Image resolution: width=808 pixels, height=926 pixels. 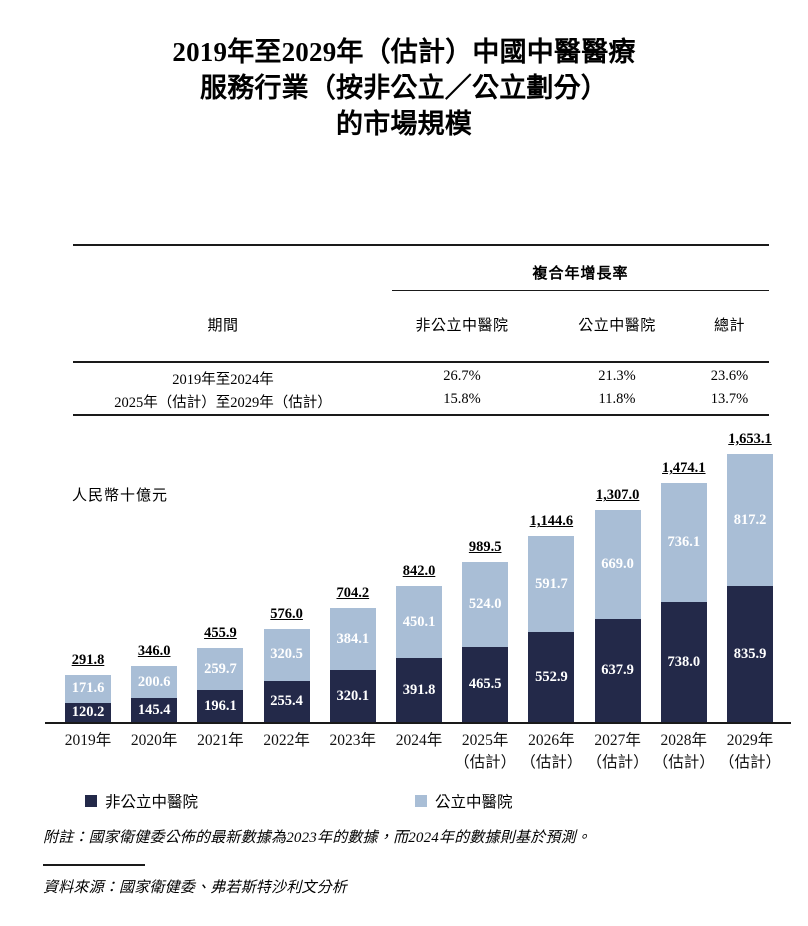 I want to click on bar-segment-value: 145.4, so click(x=154, y=709).